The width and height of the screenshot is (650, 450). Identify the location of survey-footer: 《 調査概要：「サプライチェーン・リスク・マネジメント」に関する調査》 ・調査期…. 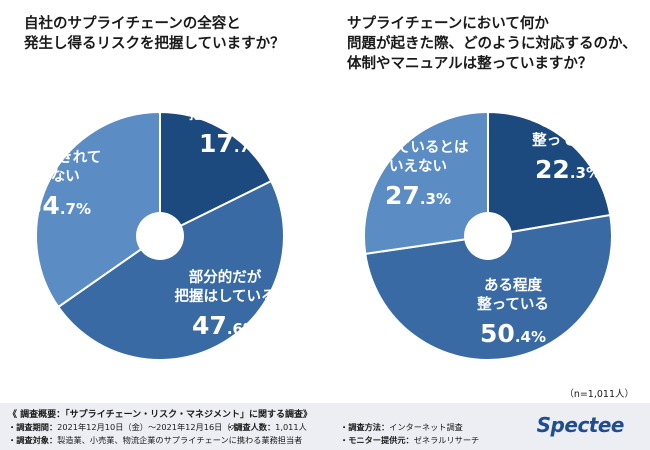
(325, 426).